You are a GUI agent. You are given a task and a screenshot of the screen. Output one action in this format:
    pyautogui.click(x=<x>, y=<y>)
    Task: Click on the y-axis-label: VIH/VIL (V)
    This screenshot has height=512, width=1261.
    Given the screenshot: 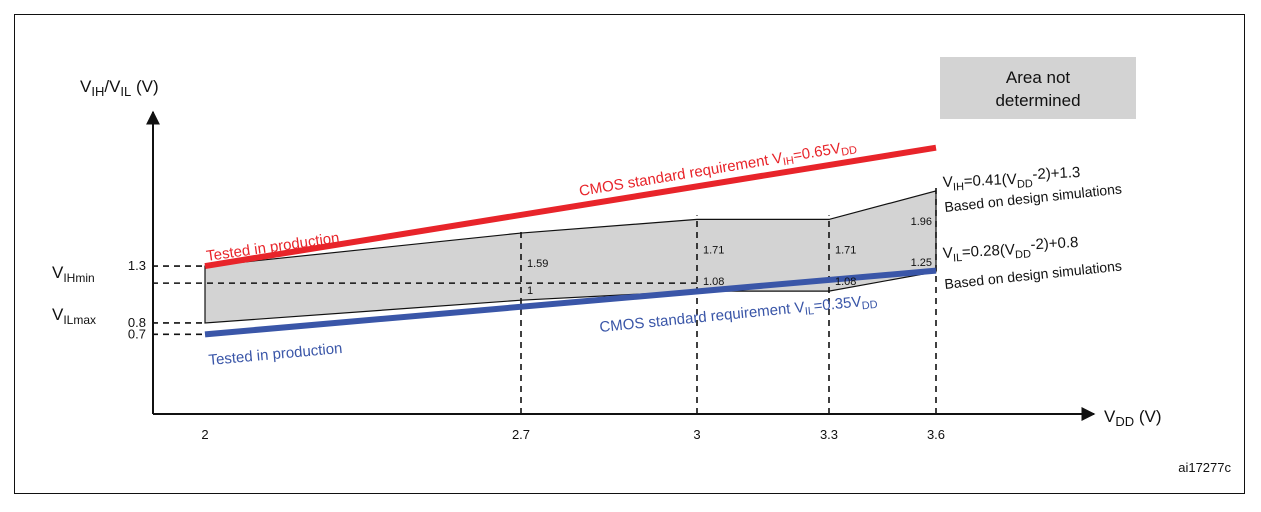 What is the action you would take?
    pyautogui.click(x=119, y=88)
    